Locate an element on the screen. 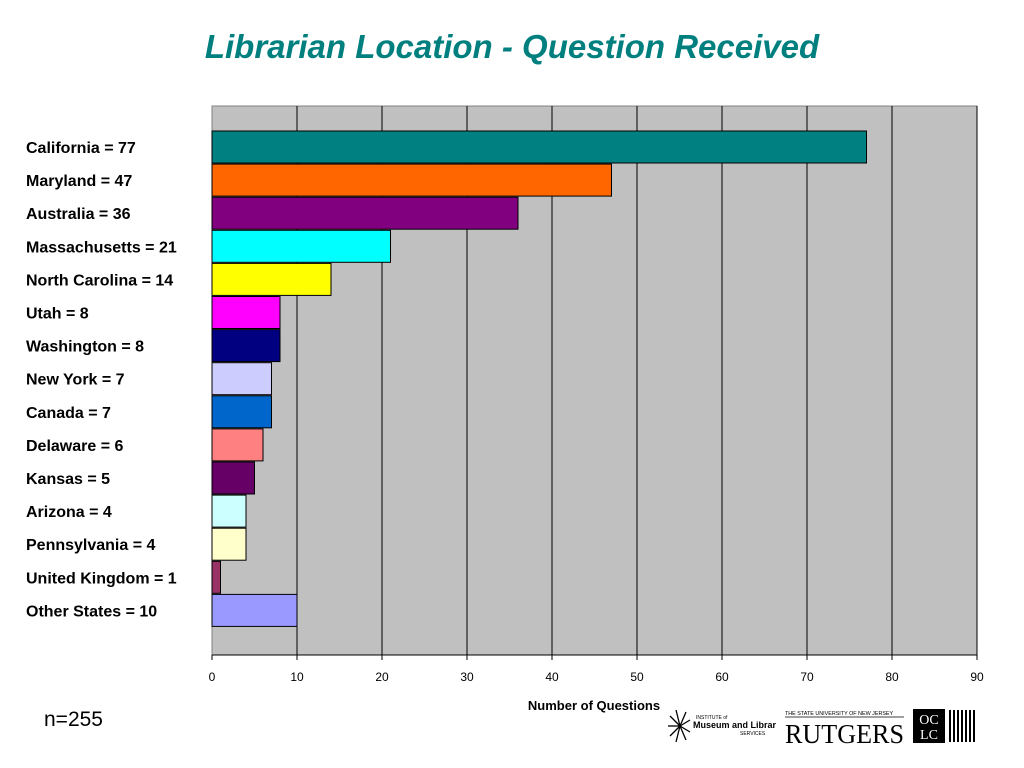 This screenshot has width=1024, height=768. category-label-10: Kansas = 5 is located at coordinates (68, 479).